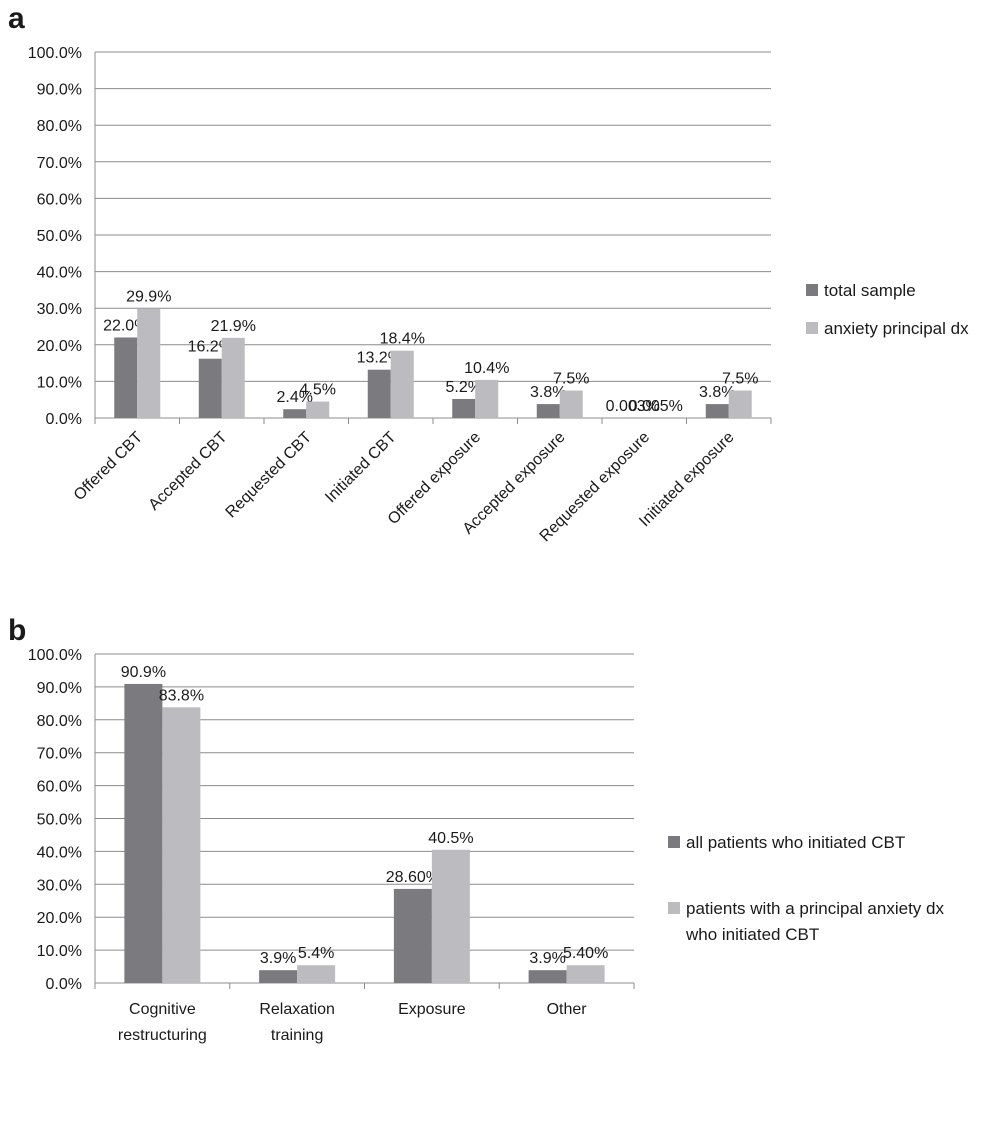  What do you see at coordinates (148, 297) in the screenshot?
I see `data-label: 29.9%` at bounding box center [148, 297].